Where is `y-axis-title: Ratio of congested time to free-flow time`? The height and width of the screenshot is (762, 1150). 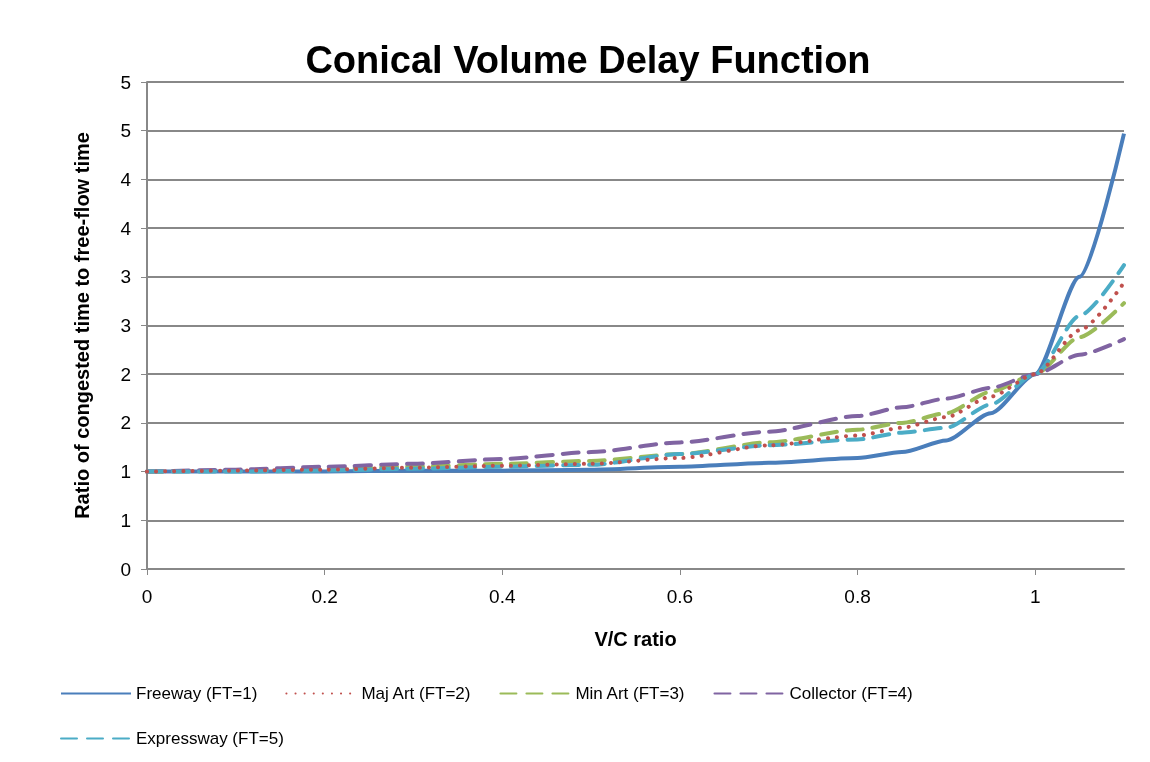 y-axis-title: Ratio of congested time to free-flow time is located at coordinates (82, 325).